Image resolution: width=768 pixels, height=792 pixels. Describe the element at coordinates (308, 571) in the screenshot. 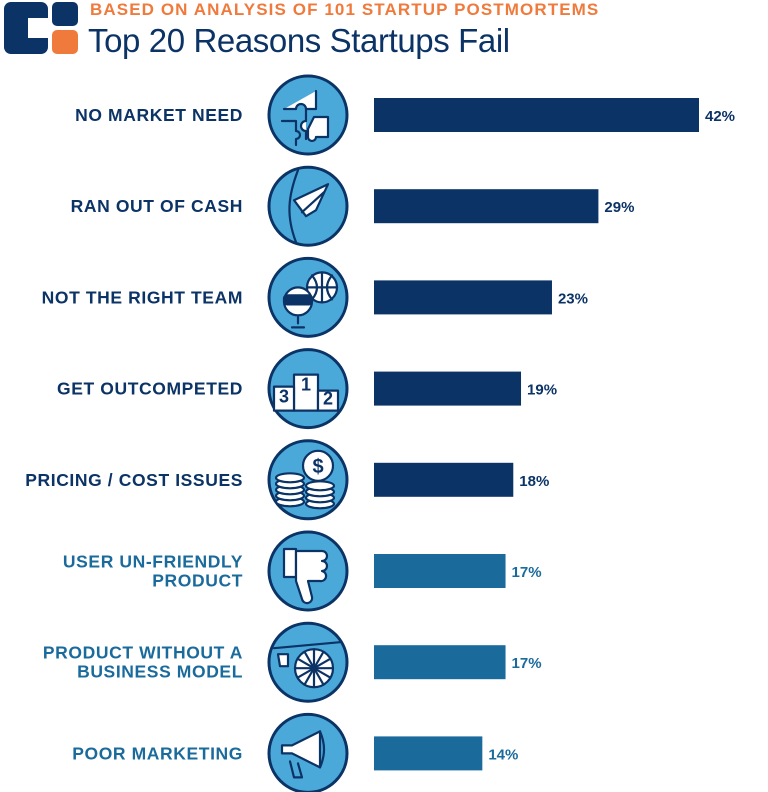

I see `thumbs-down-icon` at that location.